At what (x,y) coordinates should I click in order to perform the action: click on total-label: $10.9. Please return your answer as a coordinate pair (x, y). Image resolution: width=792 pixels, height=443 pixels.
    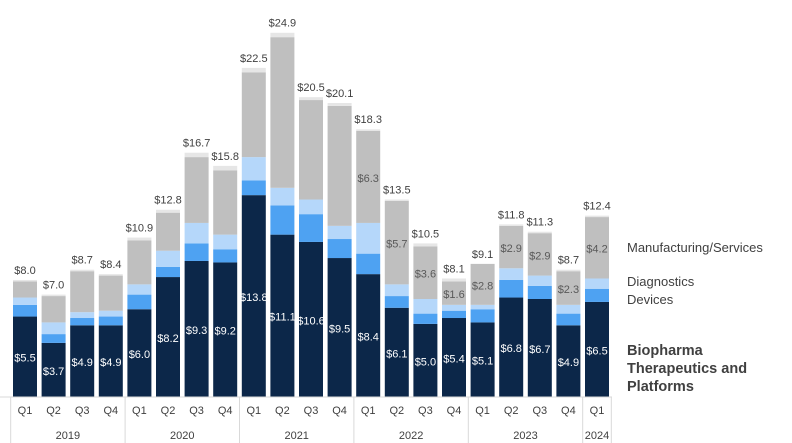
    Looking at the image, I should click on (140, 228).